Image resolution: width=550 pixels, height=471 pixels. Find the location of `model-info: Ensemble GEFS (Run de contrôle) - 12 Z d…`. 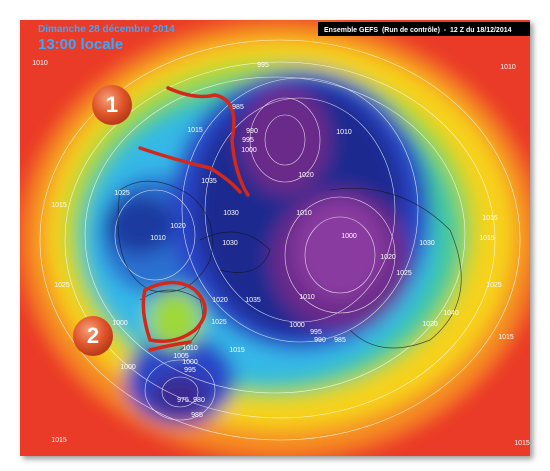

model-info: Ensemble GEFS (Run de contrôle) - 12 Z d… is located at coordinates (418, 30).